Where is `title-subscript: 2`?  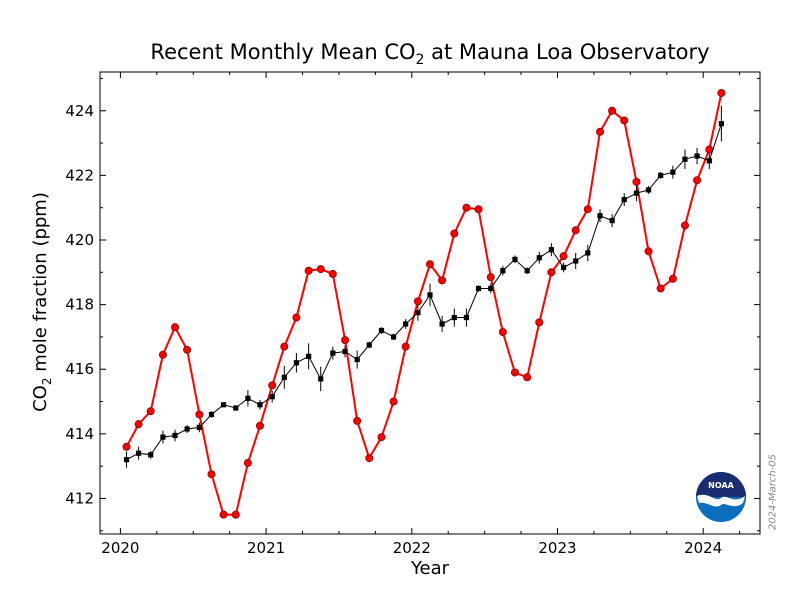
title-subscript: 2 is located at coordinates (420, 60).